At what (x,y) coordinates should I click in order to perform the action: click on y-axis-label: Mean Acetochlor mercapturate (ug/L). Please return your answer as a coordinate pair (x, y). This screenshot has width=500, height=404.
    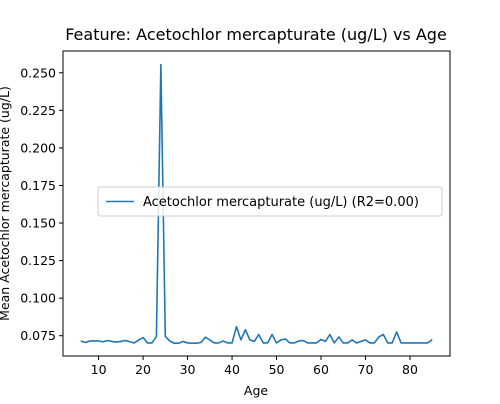
    Looking at the image, I should click on (6, 203).